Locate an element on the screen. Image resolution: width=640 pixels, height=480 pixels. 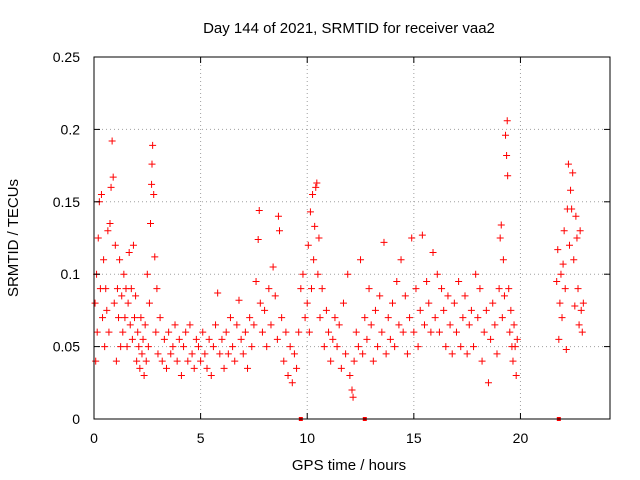
y-tick-label: 0.1 is located at coordinates (71, 274).